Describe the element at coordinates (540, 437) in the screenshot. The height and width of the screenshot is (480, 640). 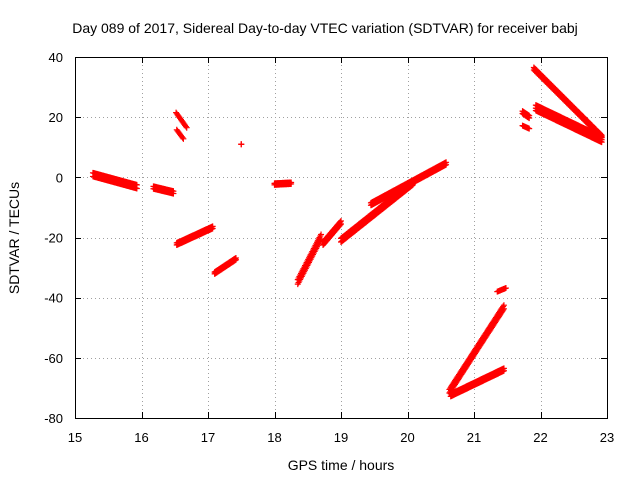
I see `x-tick-label: 22` at that location.